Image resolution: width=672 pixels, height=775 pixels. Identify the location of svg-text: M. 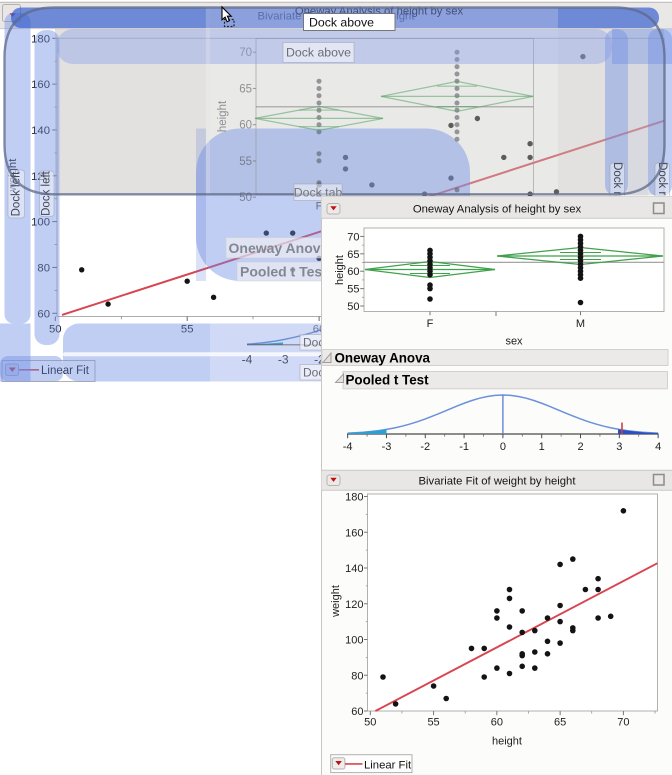
(580, 324).